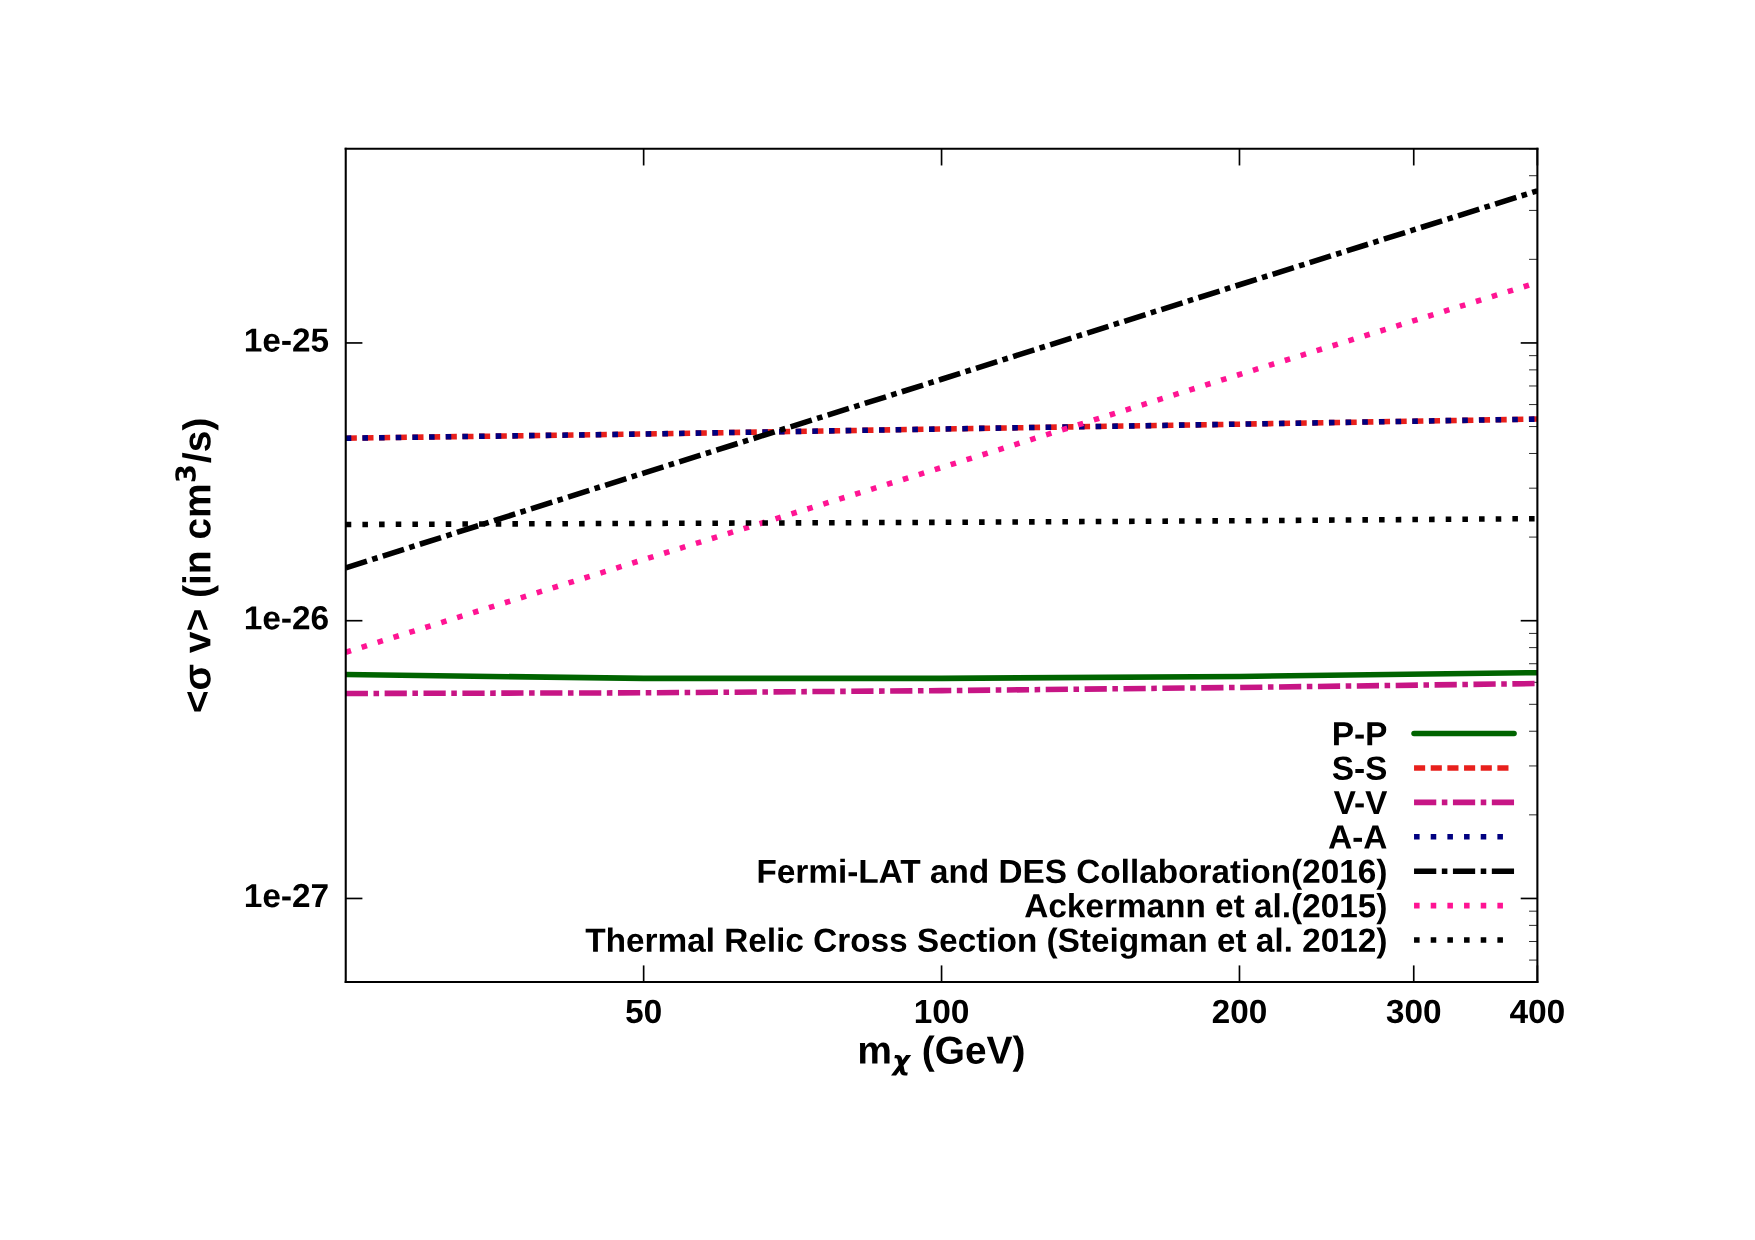 Image resolution: width=1755 pixels, height=1240 pixels. What do you see at coordinates (286, 895) in the screenshot?
I see `y-tick-label: 1e-27` at bounding box center [286, 895].